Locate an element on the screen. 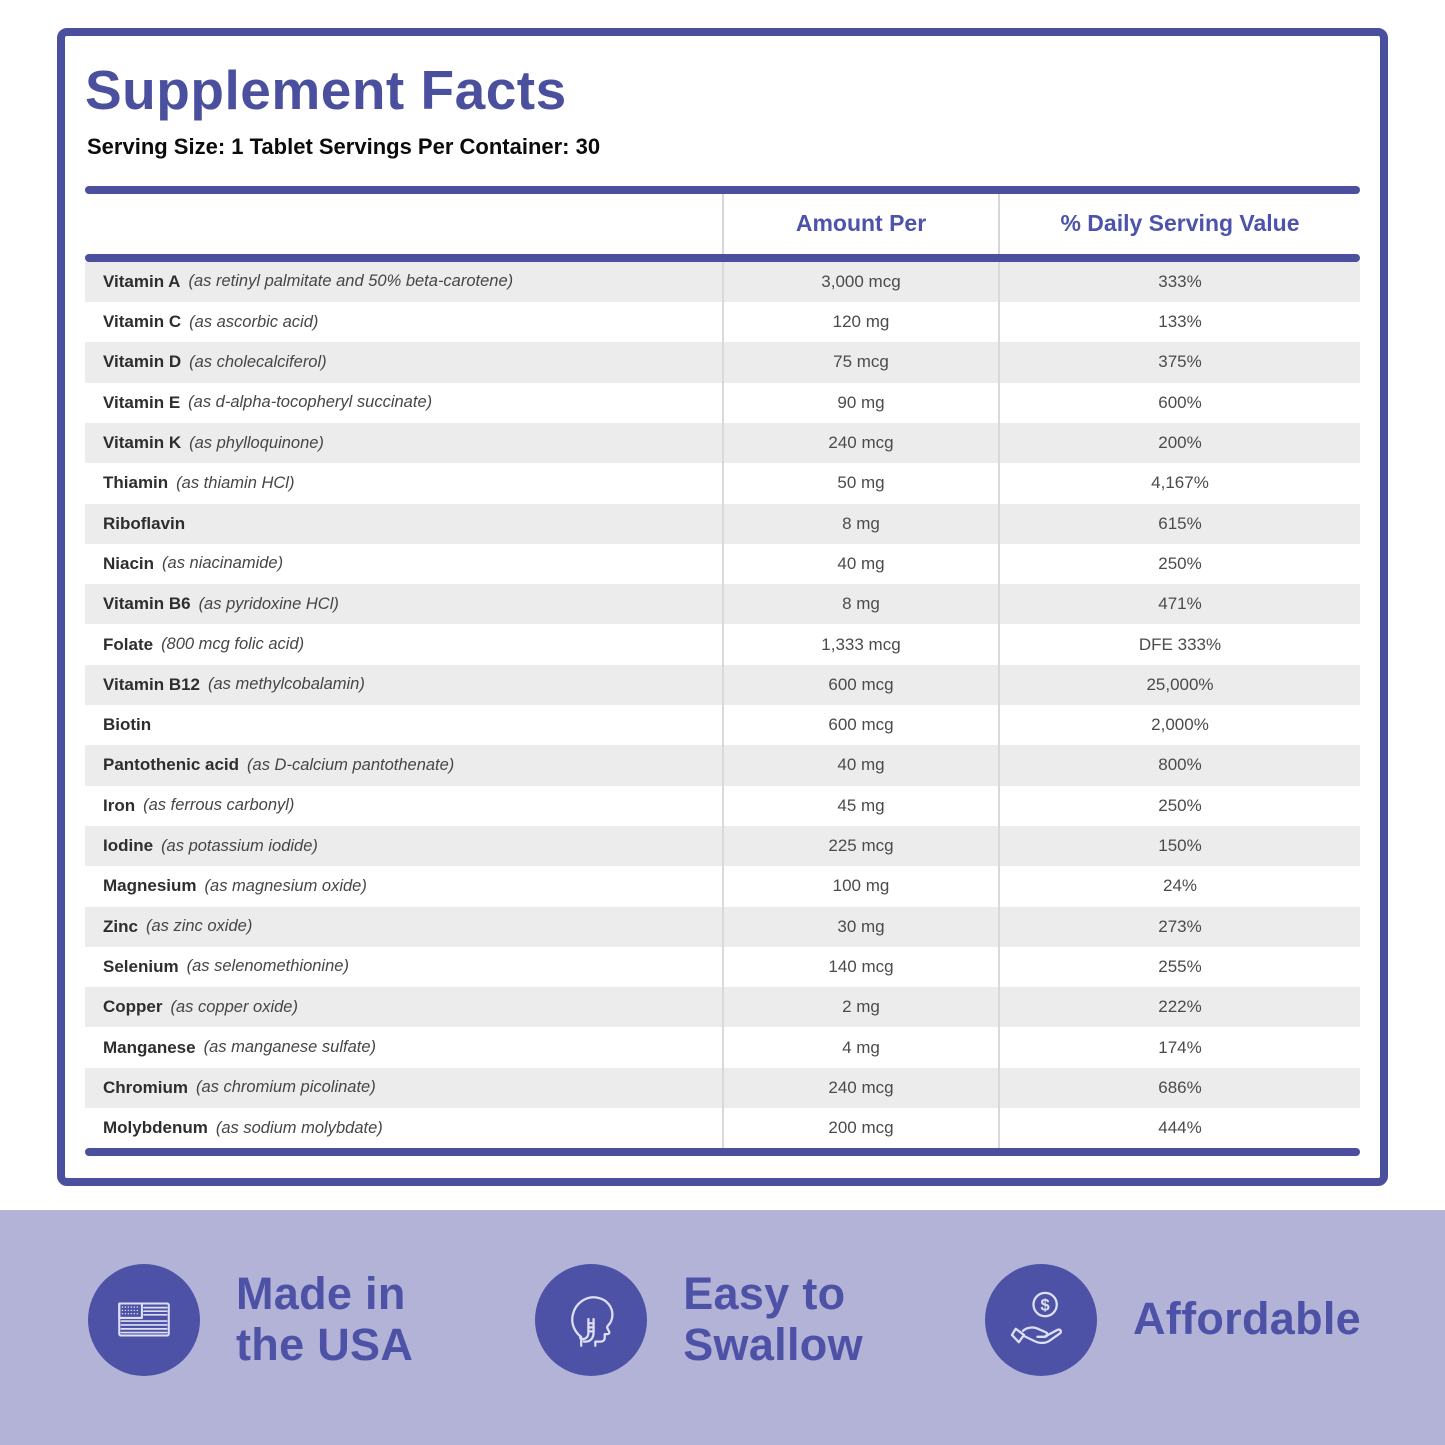 The width and height of the screenshot is (1445, 1445). nutrient-amount: 2 mg is located at coordinates (860, 1007).